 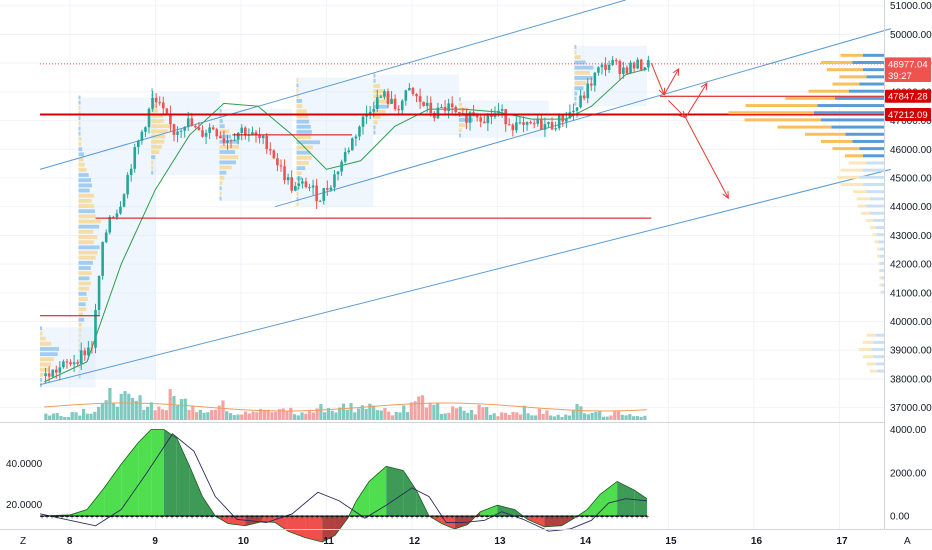 What do you see at coordinates (725, 195) in the screenshot?
I see `projection-arrow-head` at bounding box center [725, 195].